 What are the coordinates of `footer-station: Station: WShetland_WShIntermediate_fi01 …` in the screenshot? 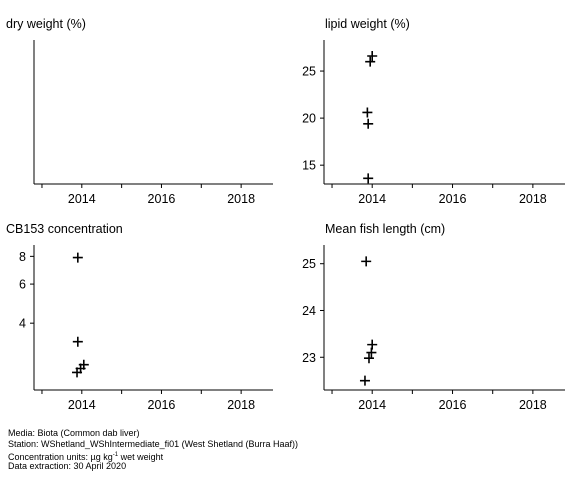 It's located at (153, 444).